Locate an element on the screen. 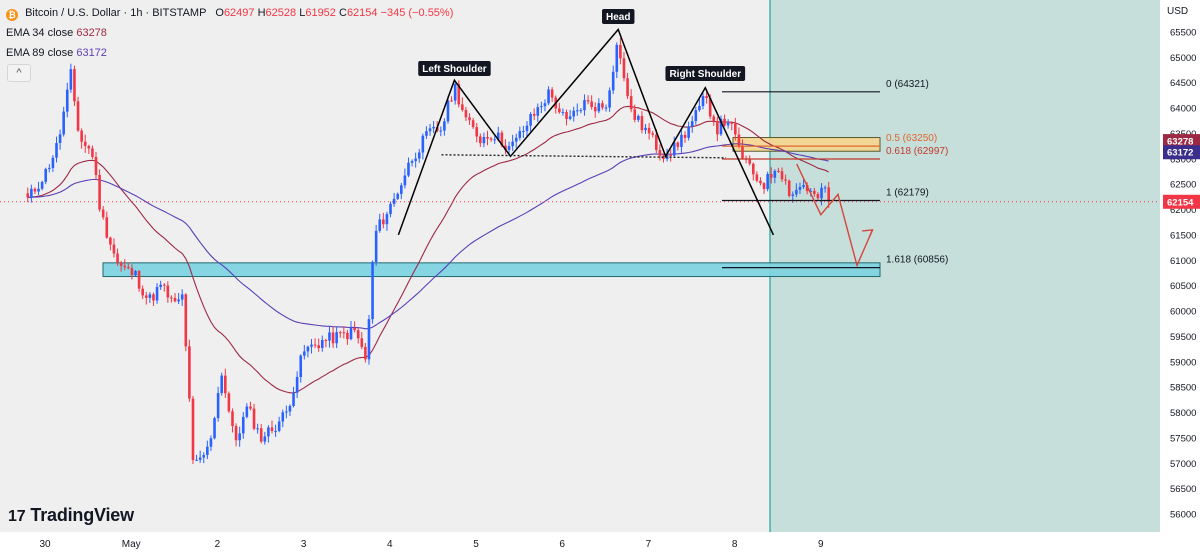 The image size is (1200, 552). high-value: 62528 is located at coordinates (281, 13).